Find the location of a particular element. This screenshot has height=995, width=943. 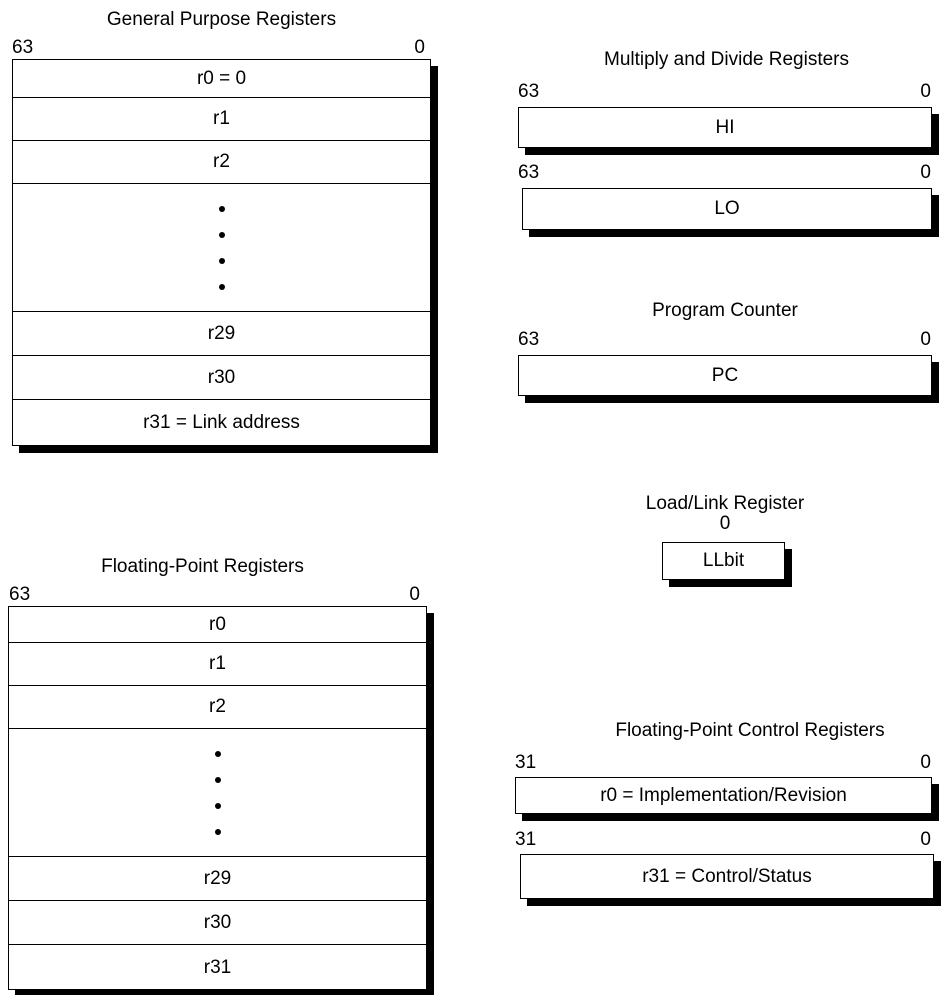

gpr-title: General Purpose Registers is located at coordinates (221, 19).